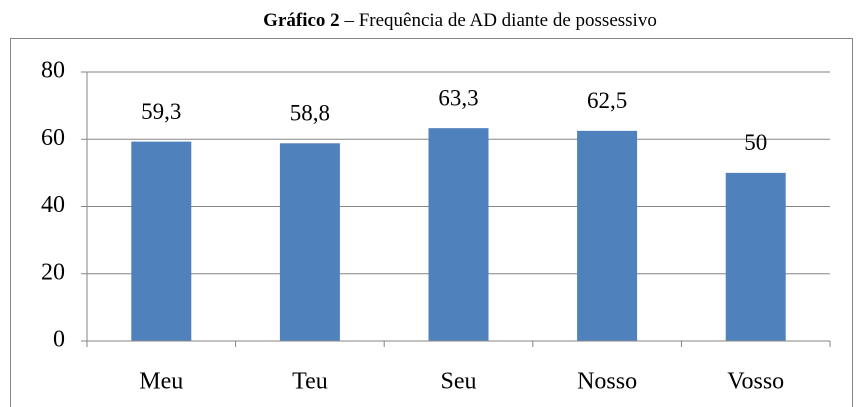 Image resolution: width=863 pixels, height=407 pixels. What do you see at coordinates (53, 71) in the screenshot?
I see `y-tick-label: 80` at bounding box center [53, 71].